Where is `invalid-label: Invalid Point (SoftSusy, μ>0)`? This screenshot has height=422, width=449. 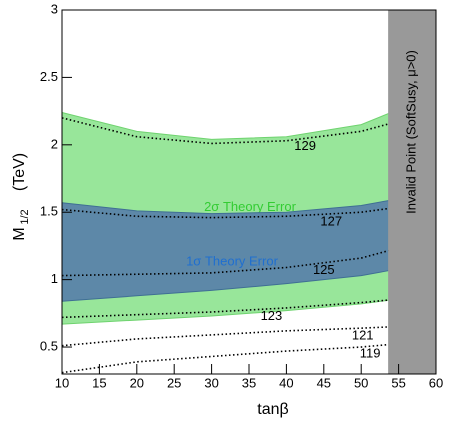
invalid-label: Invalid Point (SoftSusy, μ>0) is located at coordinates (411, 132).